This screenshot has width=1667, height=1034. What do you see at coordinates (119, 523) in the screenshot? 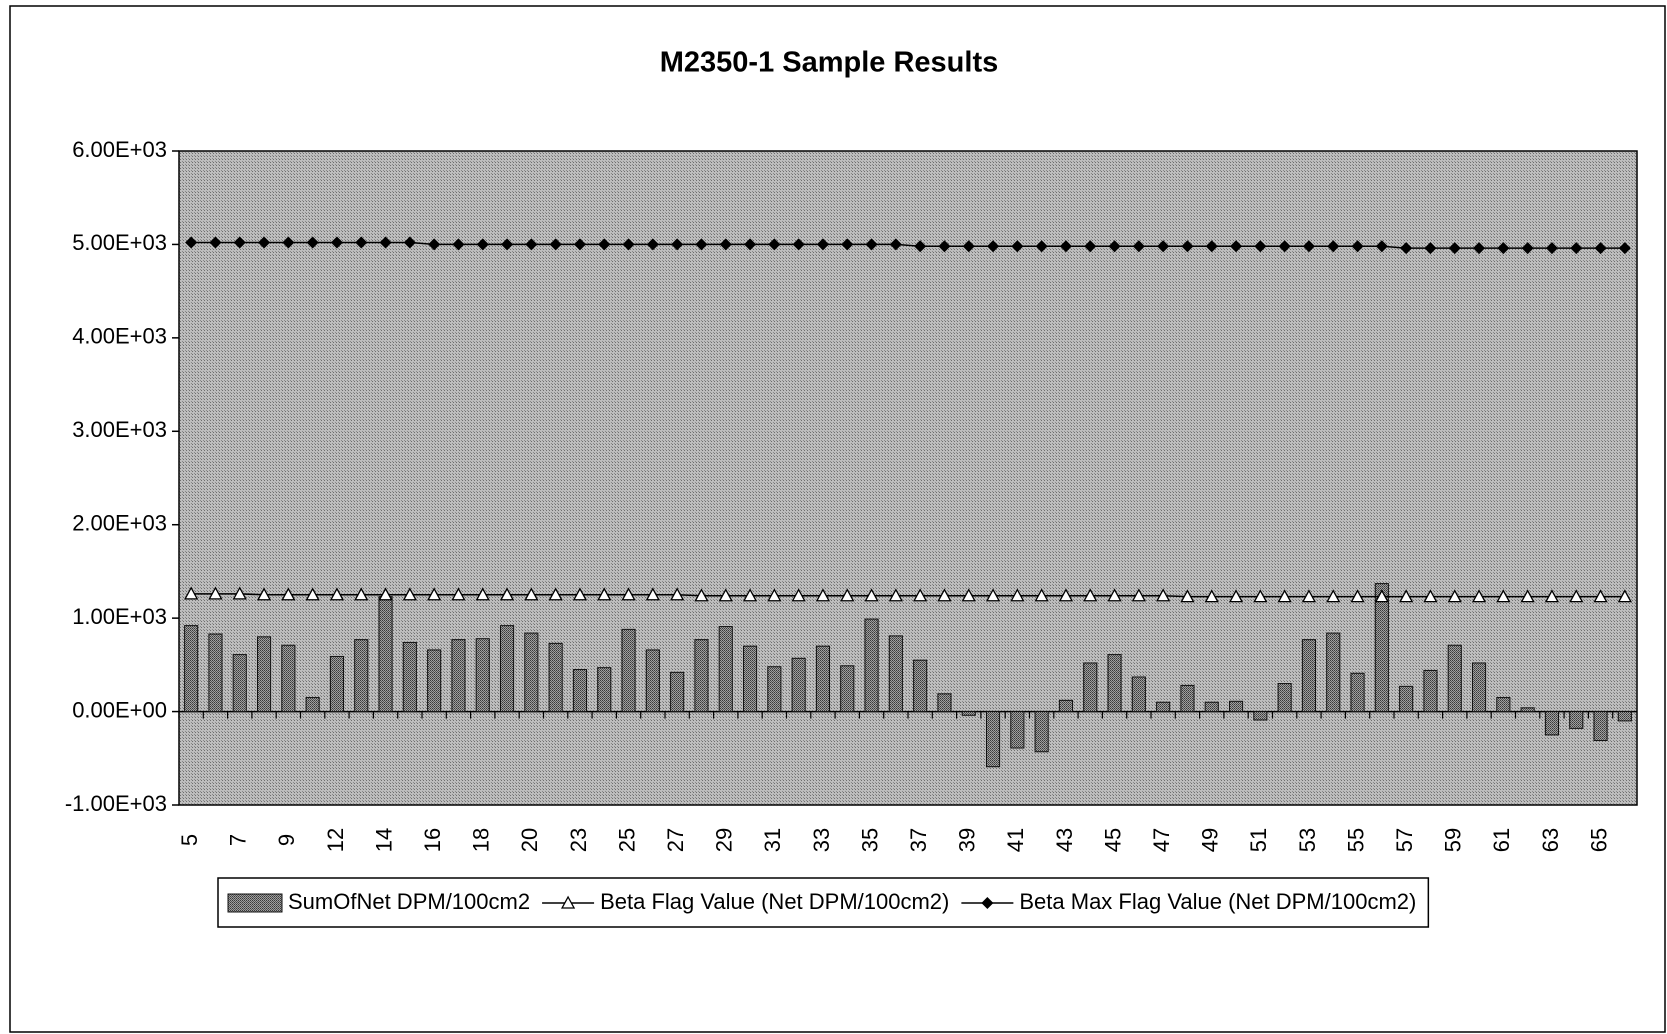
I see `y-tick-label: 2.00E+03` at bounding box center [119, 523].